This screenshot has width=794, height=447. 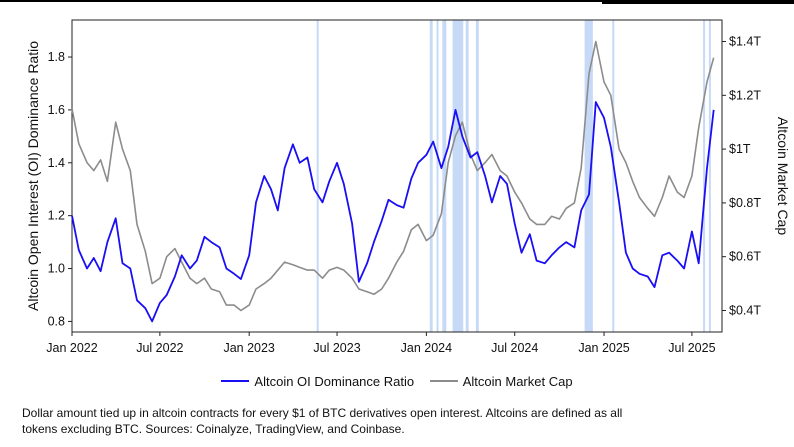 What do you see at coordinates (745, 95) in the screenshot?
I see `right-tick-label-4: $1.2T` at bounding box center [745, 95].